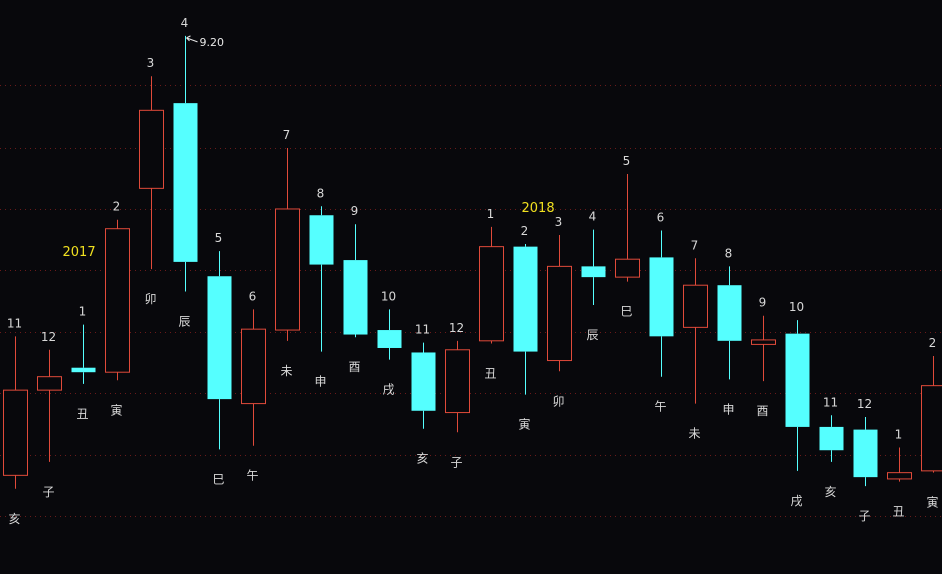 The image size is (942, 574). What do you see at coordinates (538, 208) in the screenshot?
I see `year-label-1: 2018` at bounding box center [538, 208].